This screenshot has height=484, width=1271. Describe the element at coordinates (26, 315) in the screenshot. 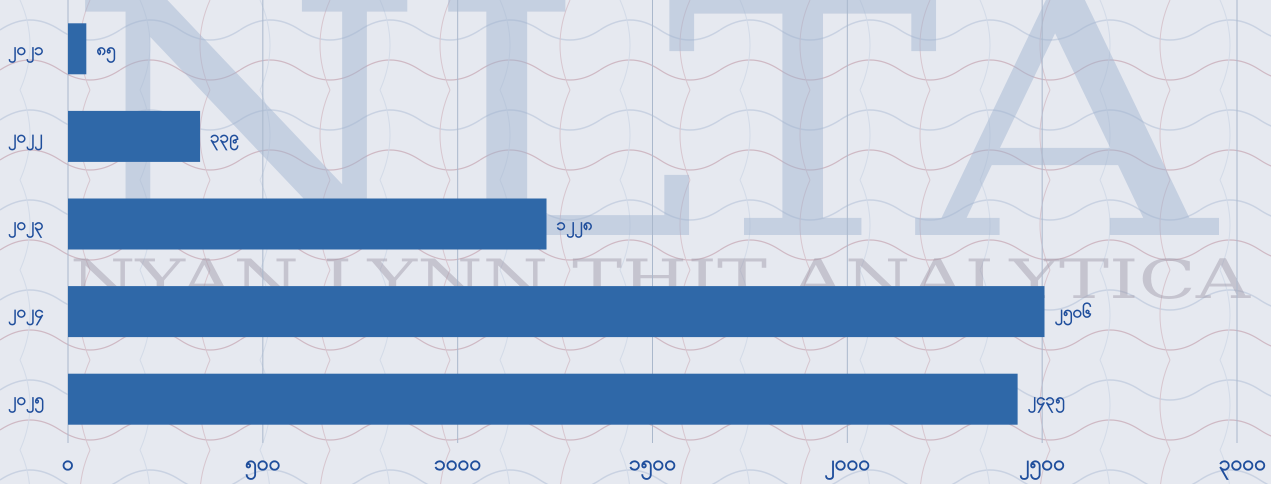

I see `category-label-3: ၂၀၂၄` at that location.